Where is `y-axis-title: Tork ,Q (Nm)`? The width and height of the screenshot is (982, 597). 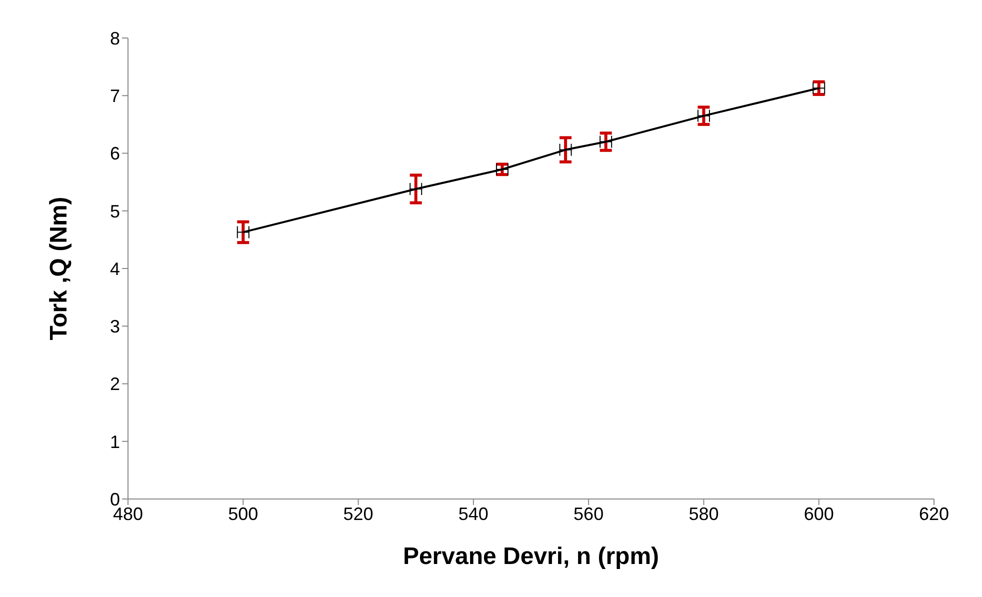 y-axis-title: Tork ,Q (Nm) is located at coordinates (59, 268).